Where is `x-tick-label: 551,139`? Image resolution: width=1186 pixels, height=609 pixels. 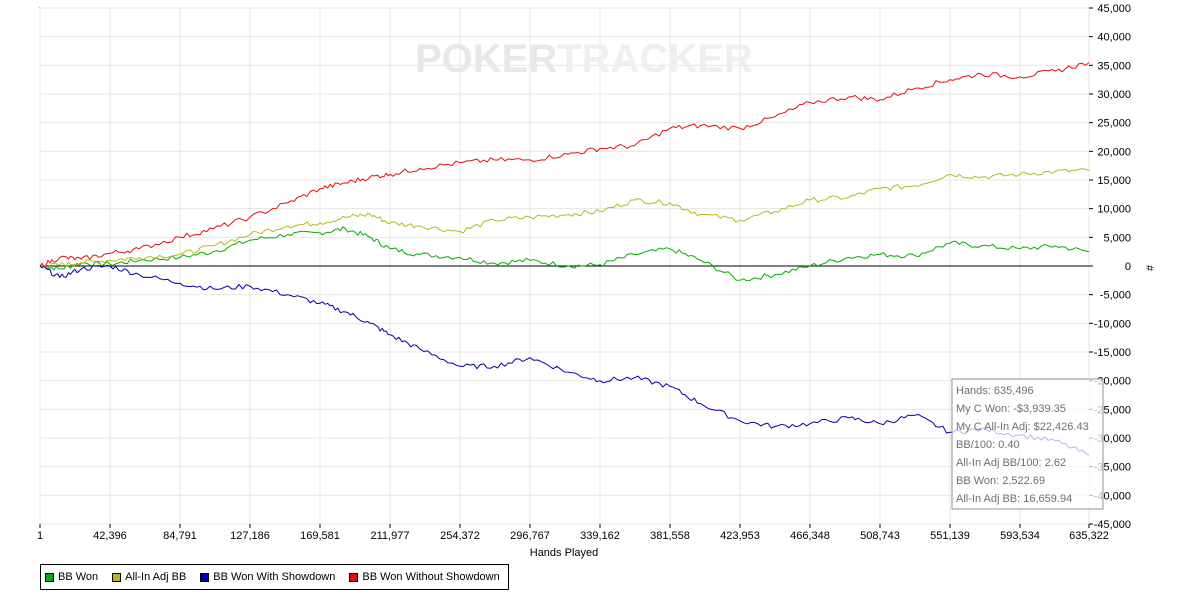
x-tick-label: 551,139 is located at coordinates (950, 536).